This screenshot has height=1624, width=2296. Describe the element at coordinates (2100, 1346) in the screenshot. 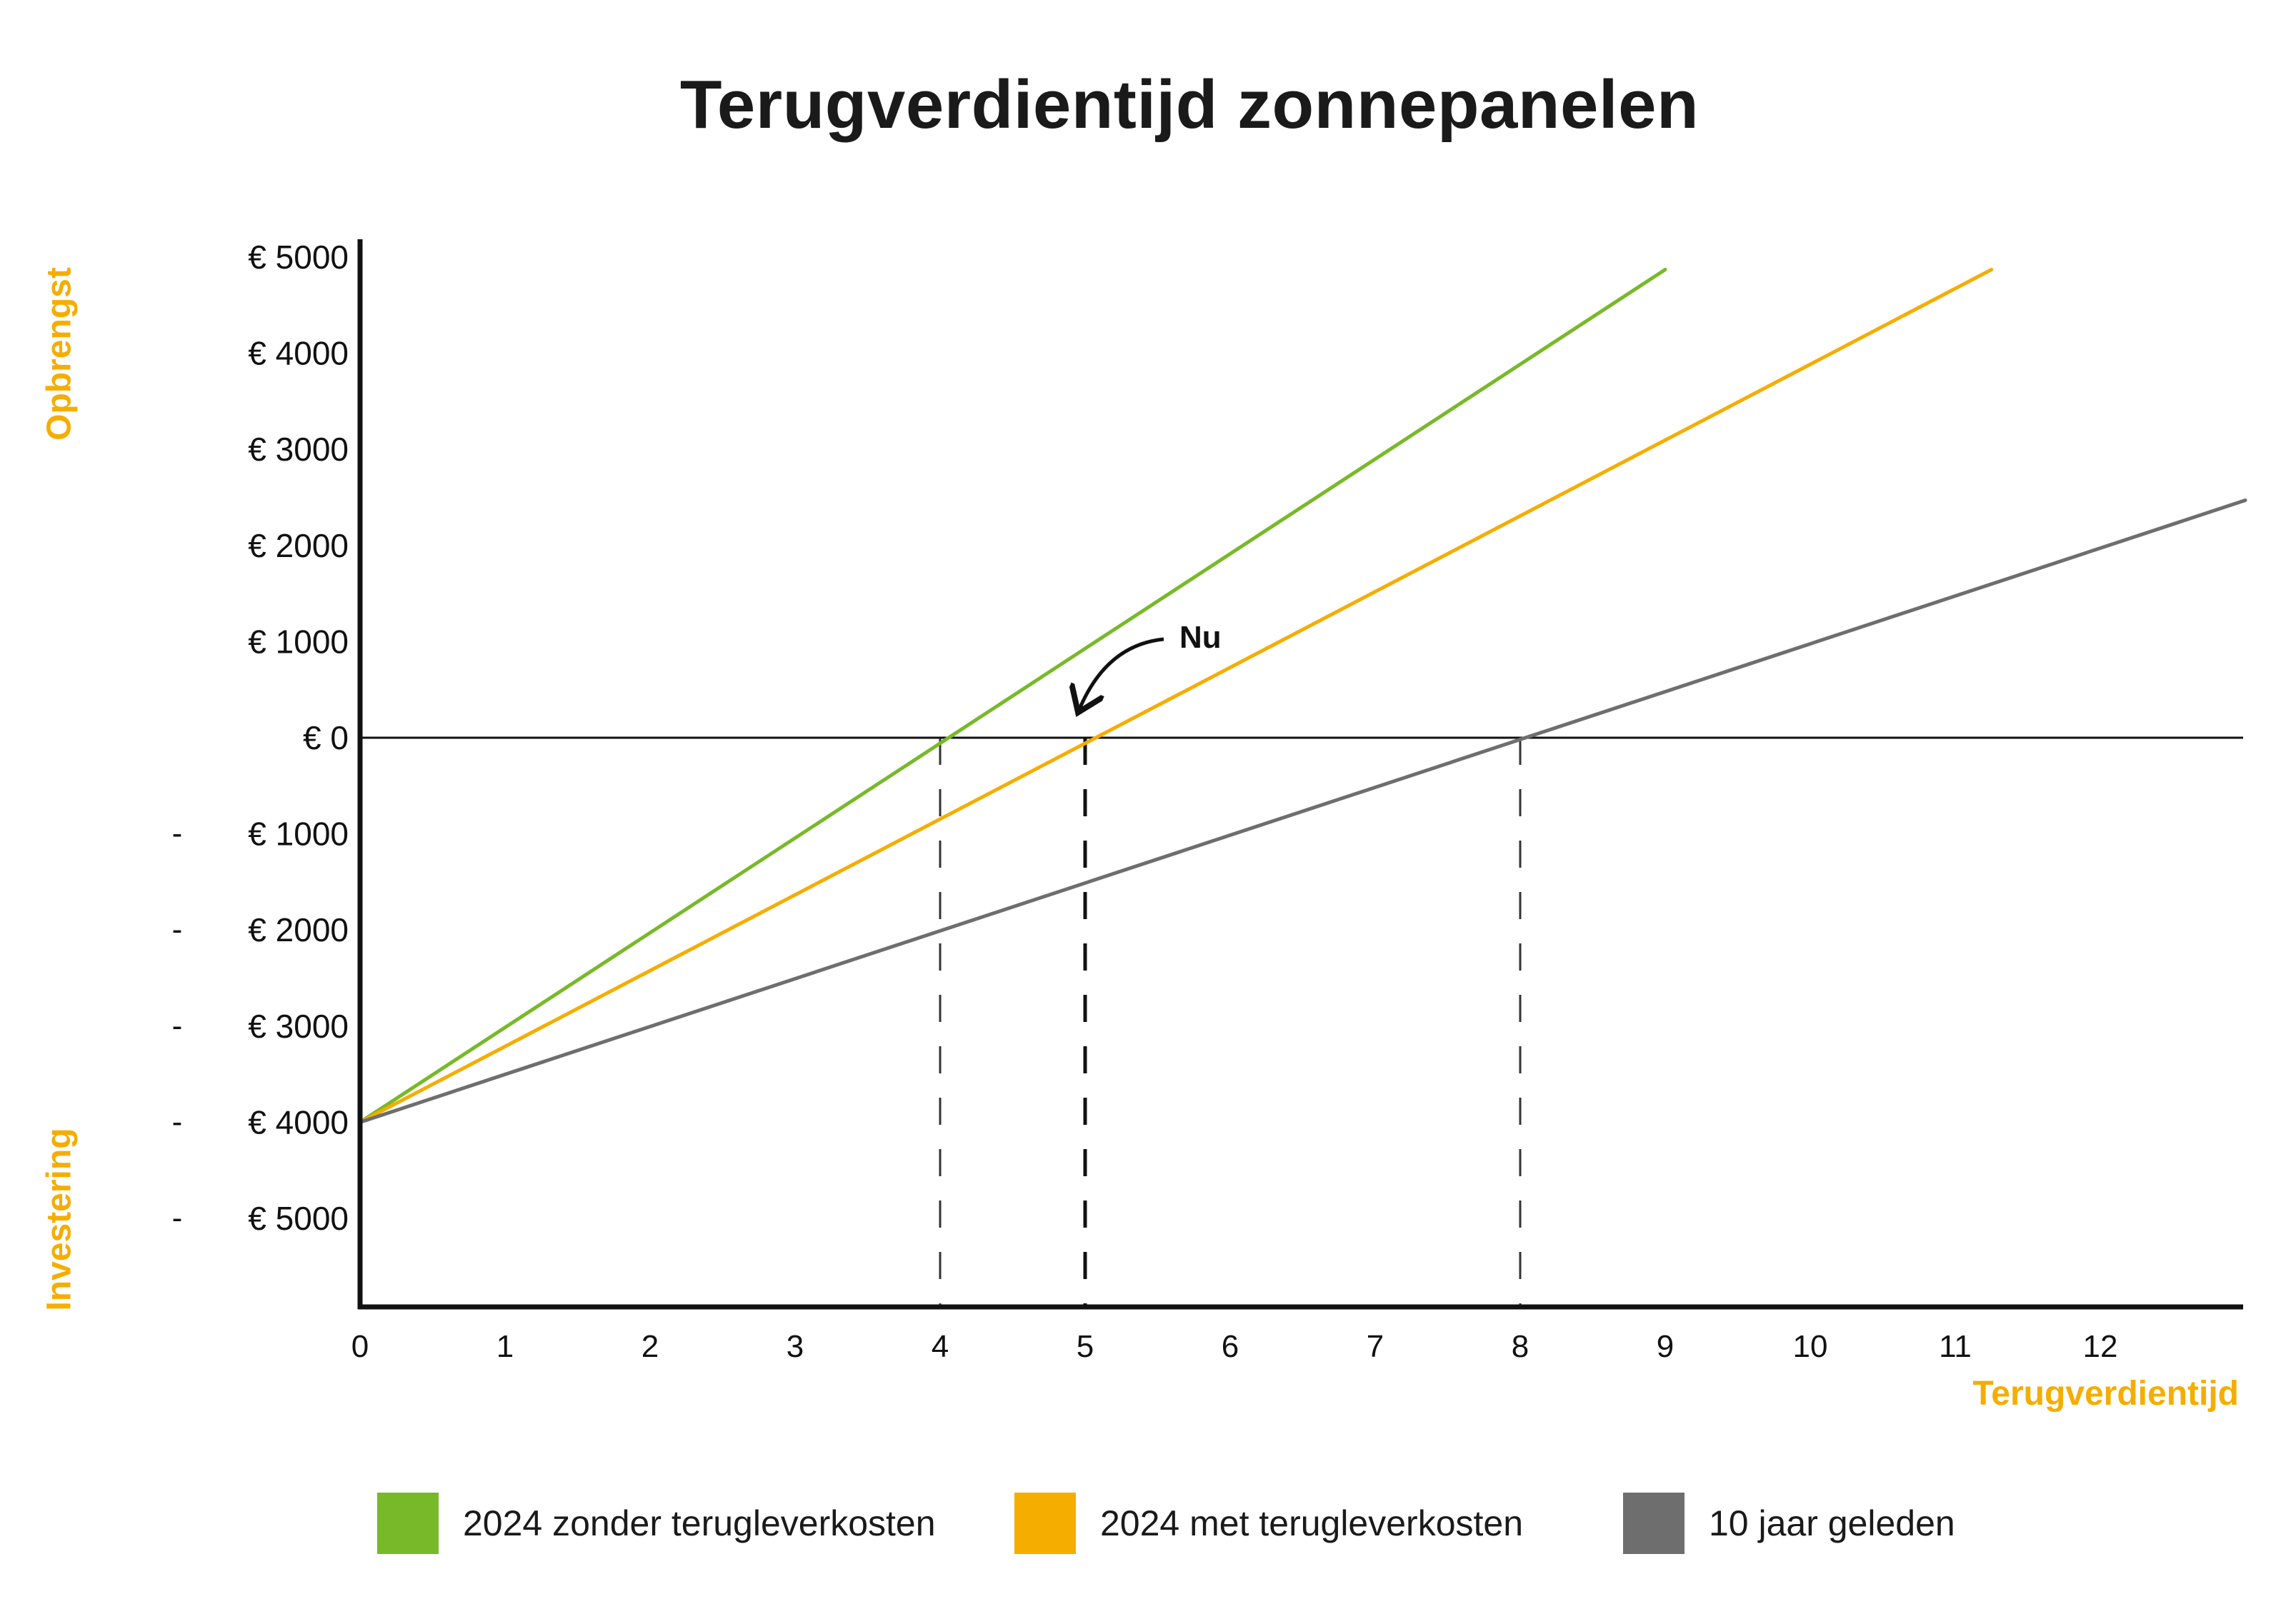

I see `x-tick-label: 12` at that location.